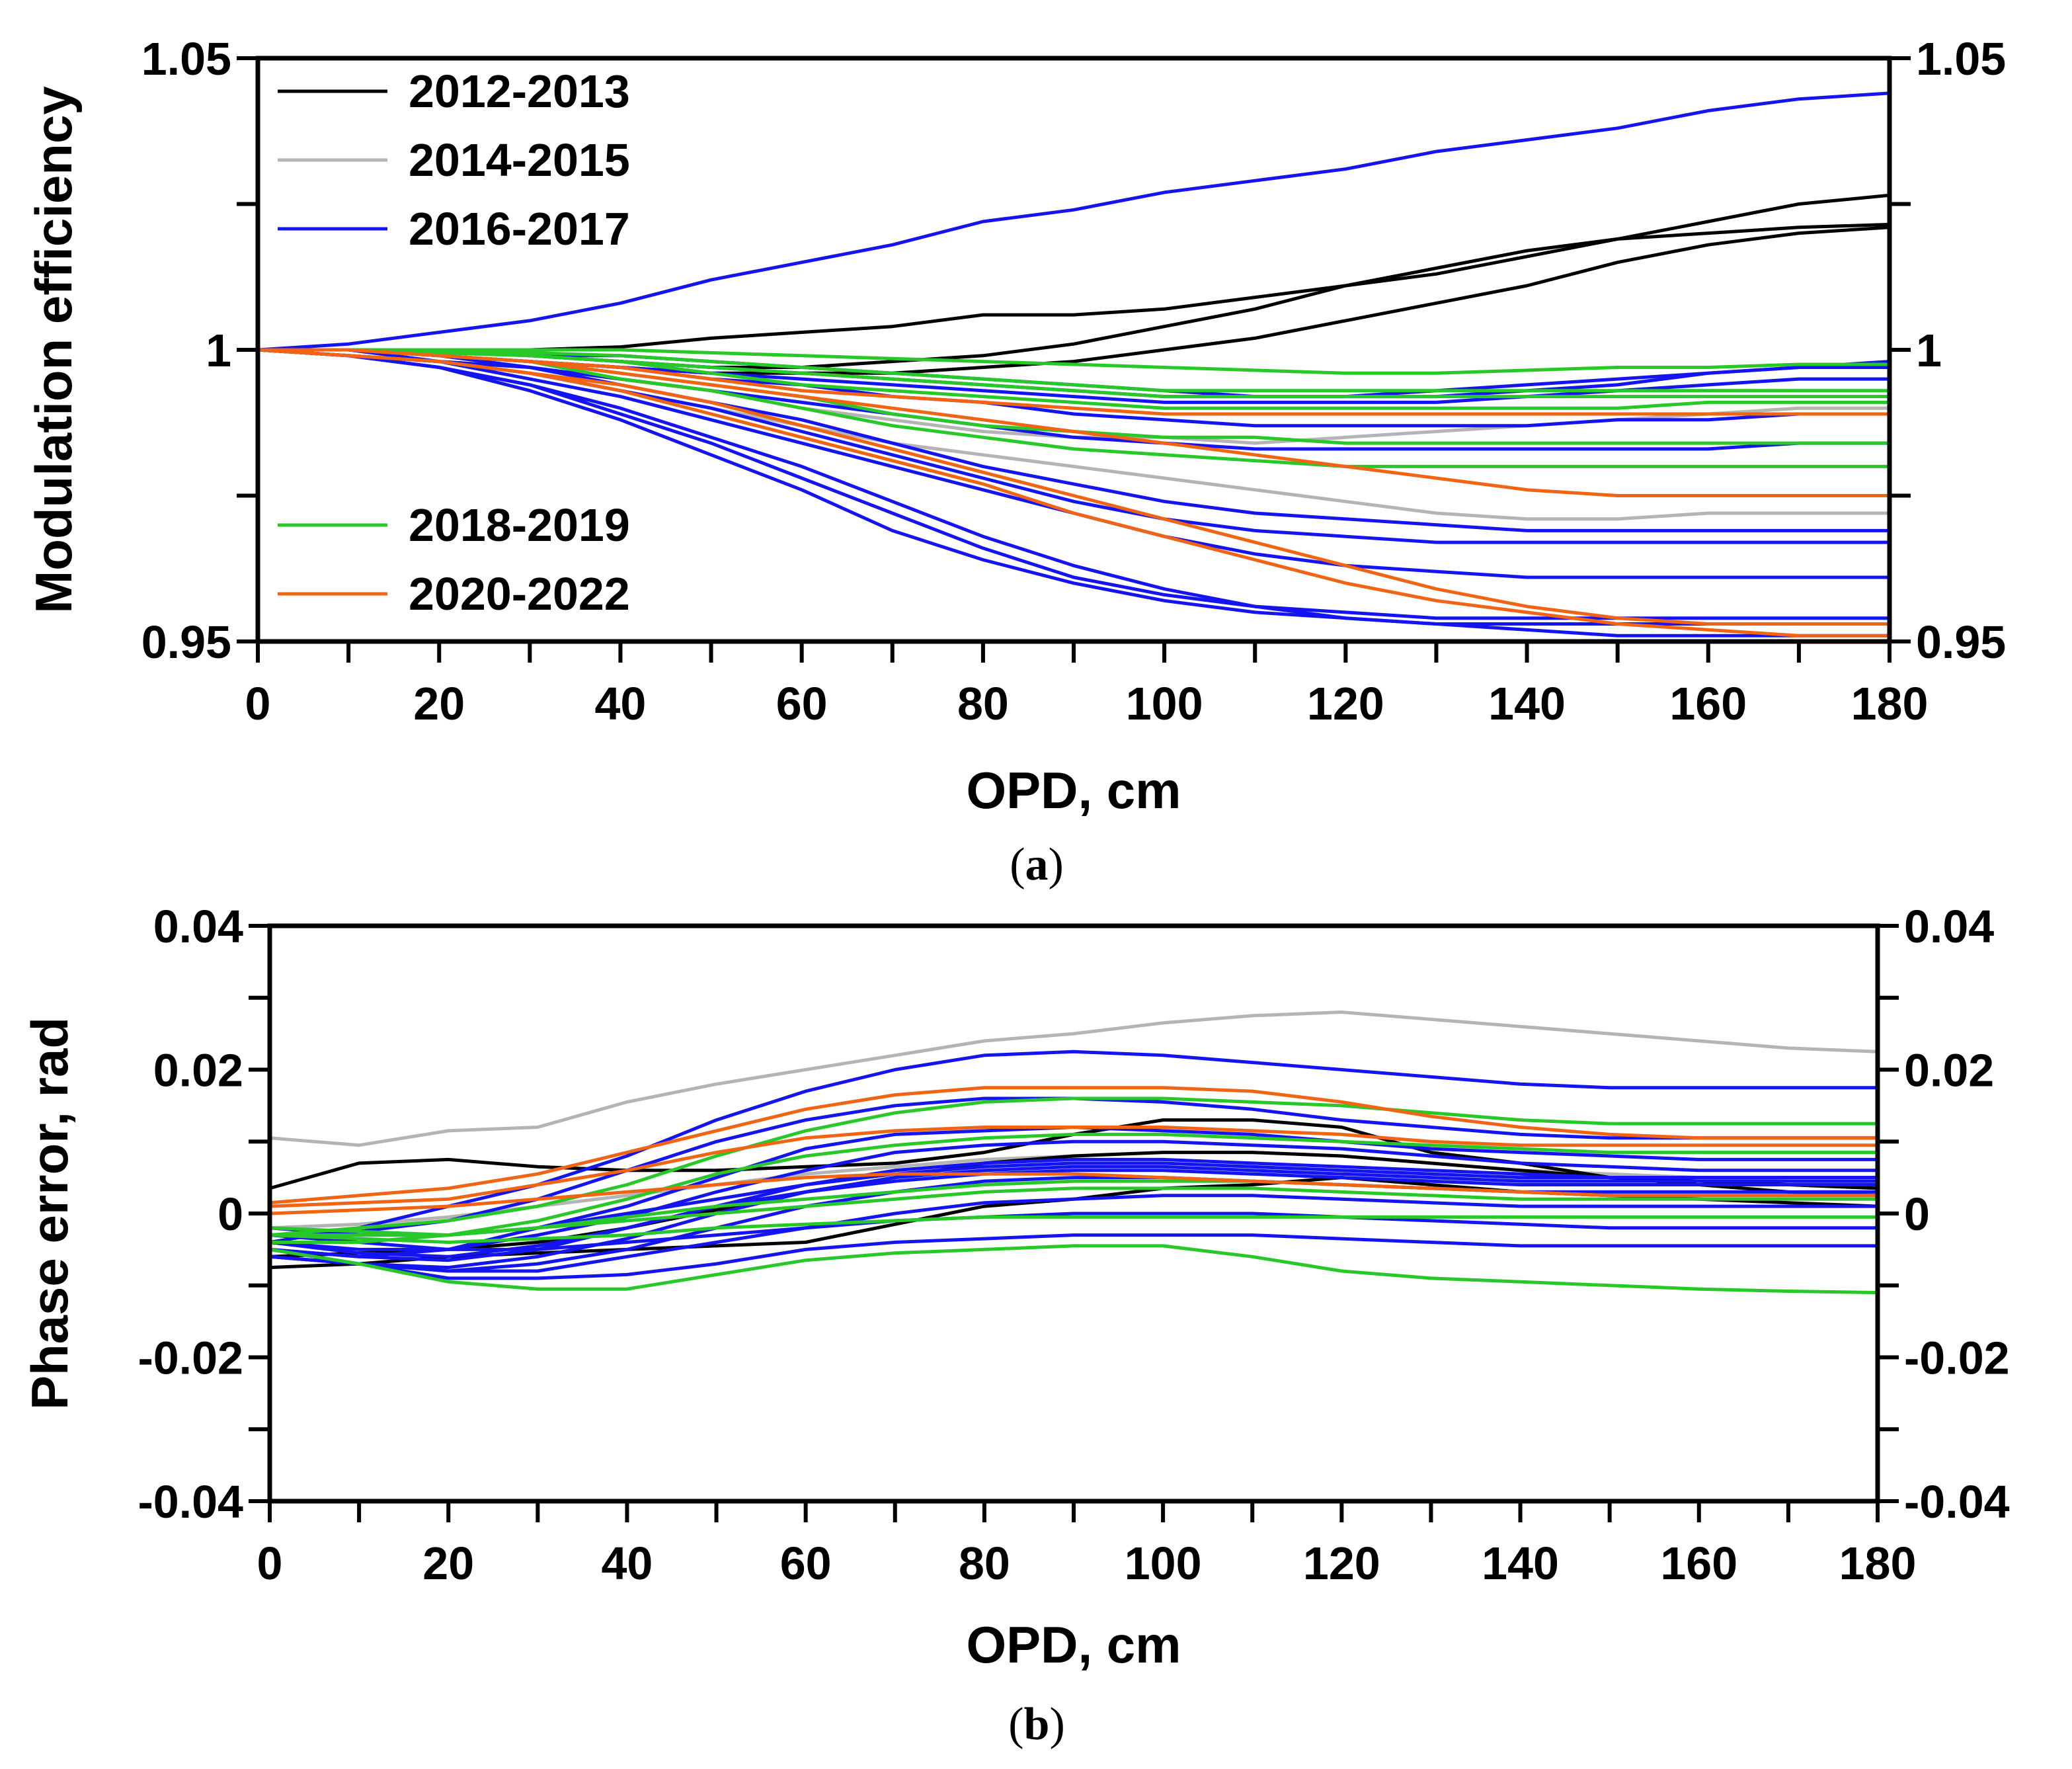 This screenshot has width=2072, height=1769. Describe the element at coordinates (984, 1564) in the screenshot. I see `panel-b-x-tick-label: 80` at that location.